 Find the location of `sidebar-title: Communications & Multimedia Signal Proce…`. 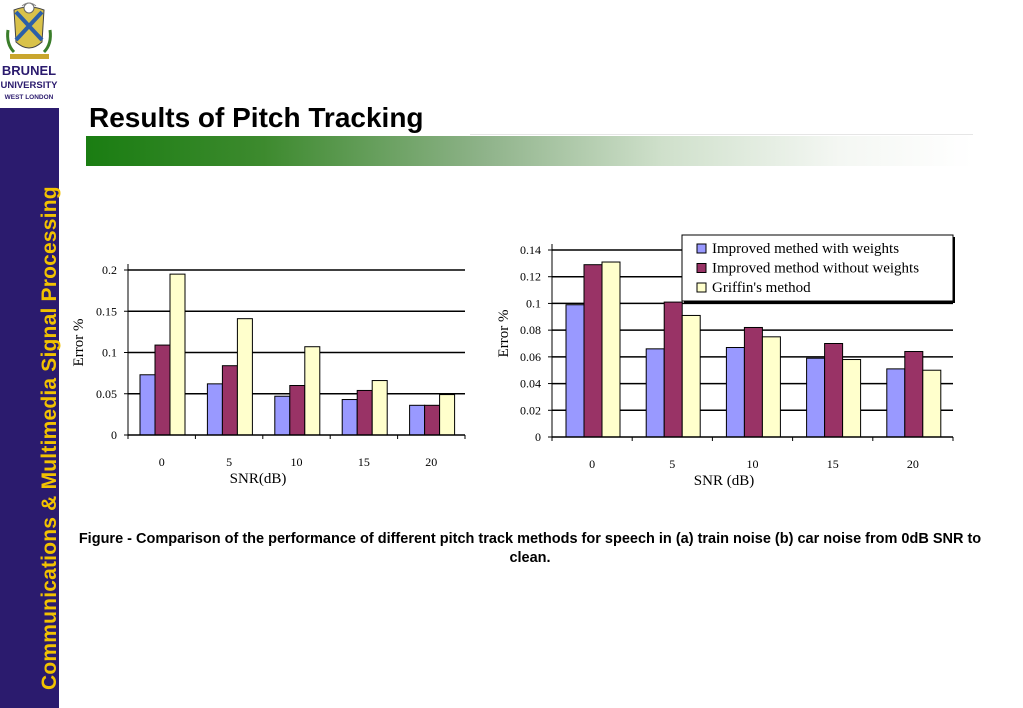

sidebar-title: Communications & Multimedia Signal Proce… is located at coordinates (49, 438).